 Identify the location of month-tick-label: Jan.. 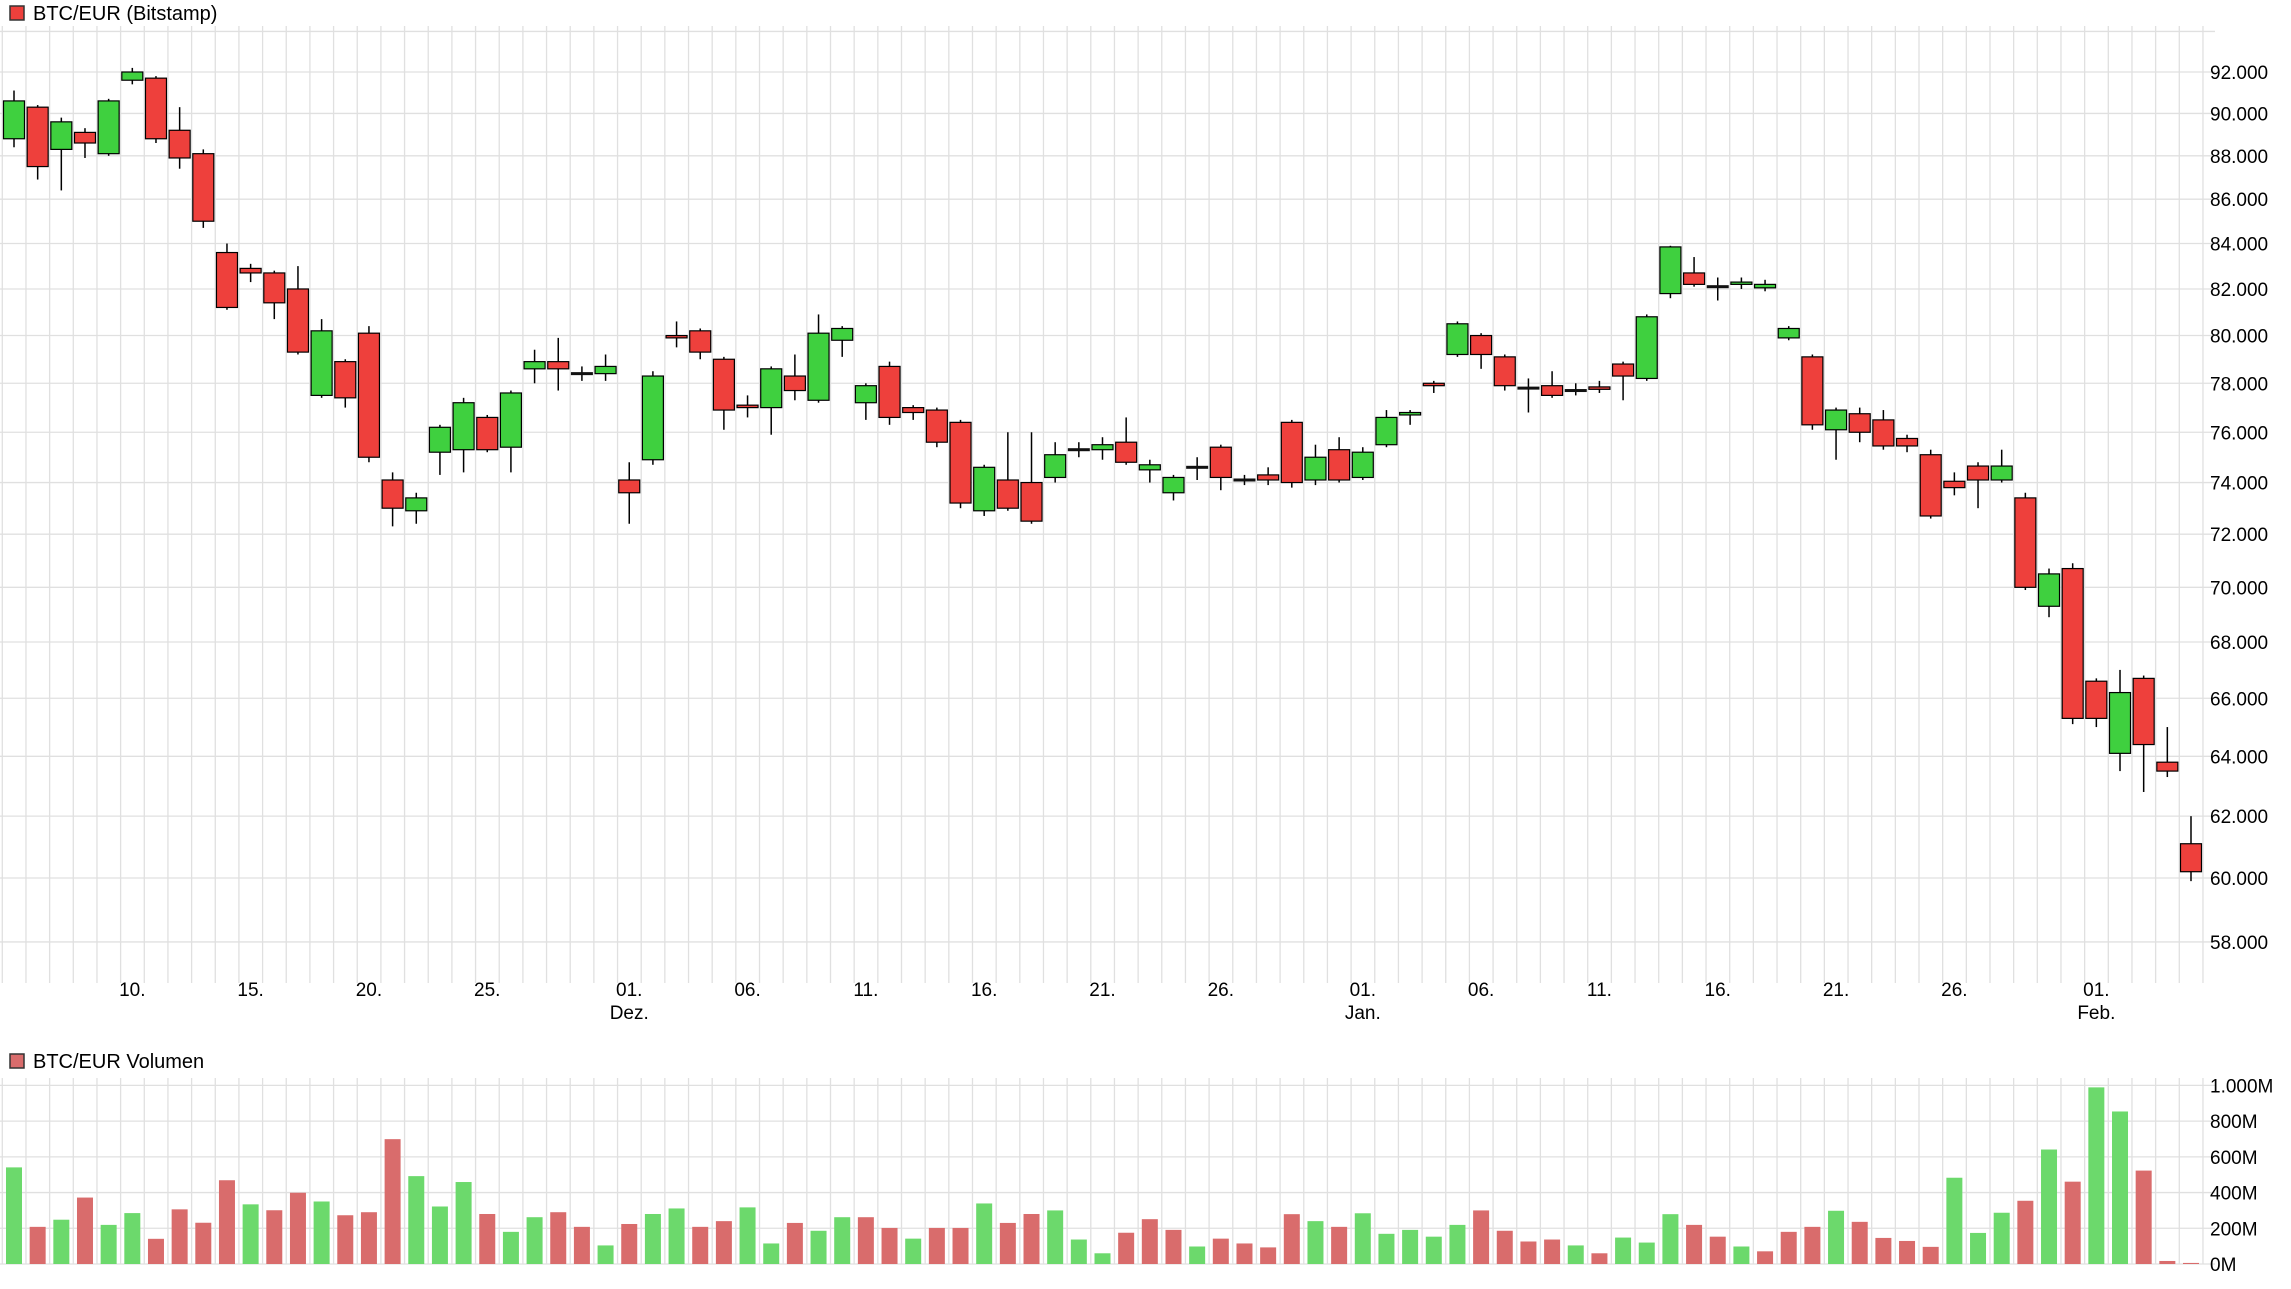
(1363, 1013).